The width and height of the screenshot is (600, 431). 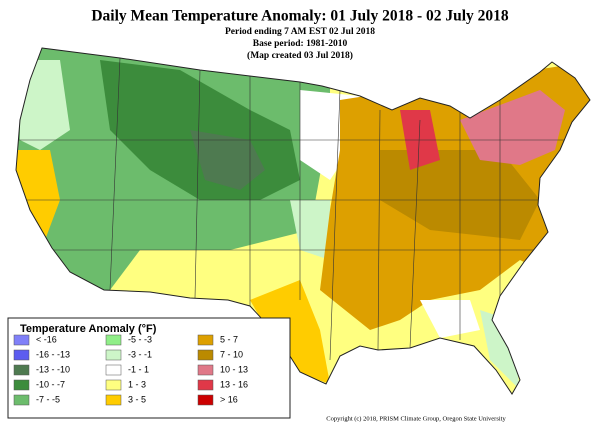 I want to click on legend-label: 1 - 3, so click(x=137, y=384).